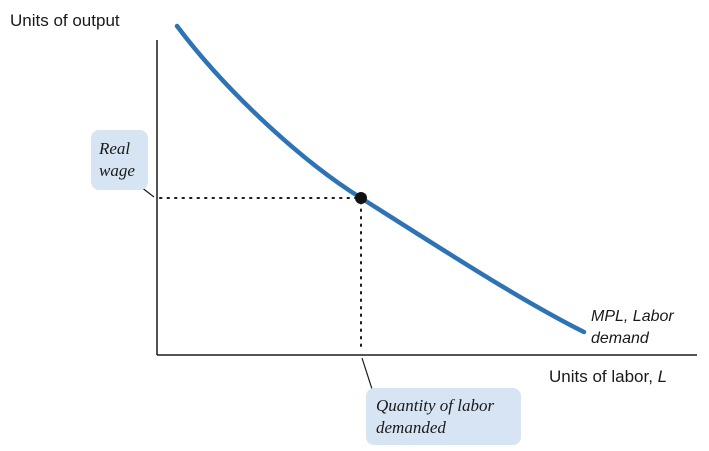  What do you see at coordinates (634, 327) in the screenshot?
I see `curve-label: MPL, Labor demand` at bounding box center [634, 327].